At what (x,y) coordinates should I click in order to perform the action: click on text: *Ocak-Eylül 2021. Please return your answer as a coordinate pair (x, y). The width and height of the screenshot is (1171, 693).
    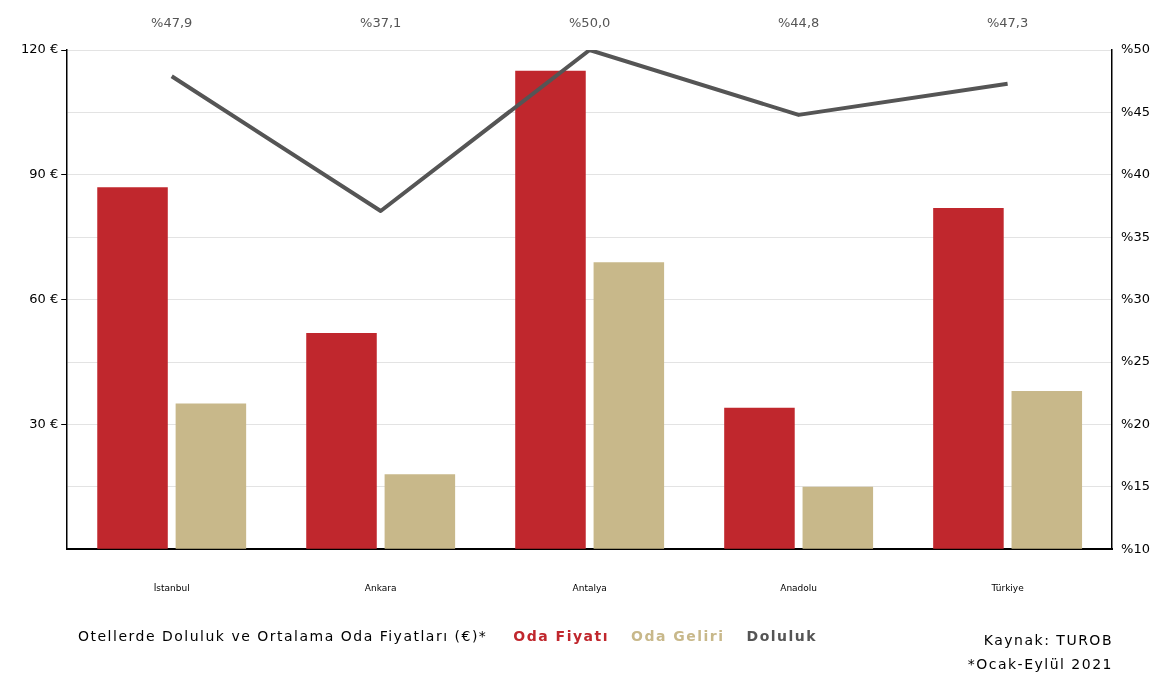
    Looking at the image, I should click on (1040, 664).